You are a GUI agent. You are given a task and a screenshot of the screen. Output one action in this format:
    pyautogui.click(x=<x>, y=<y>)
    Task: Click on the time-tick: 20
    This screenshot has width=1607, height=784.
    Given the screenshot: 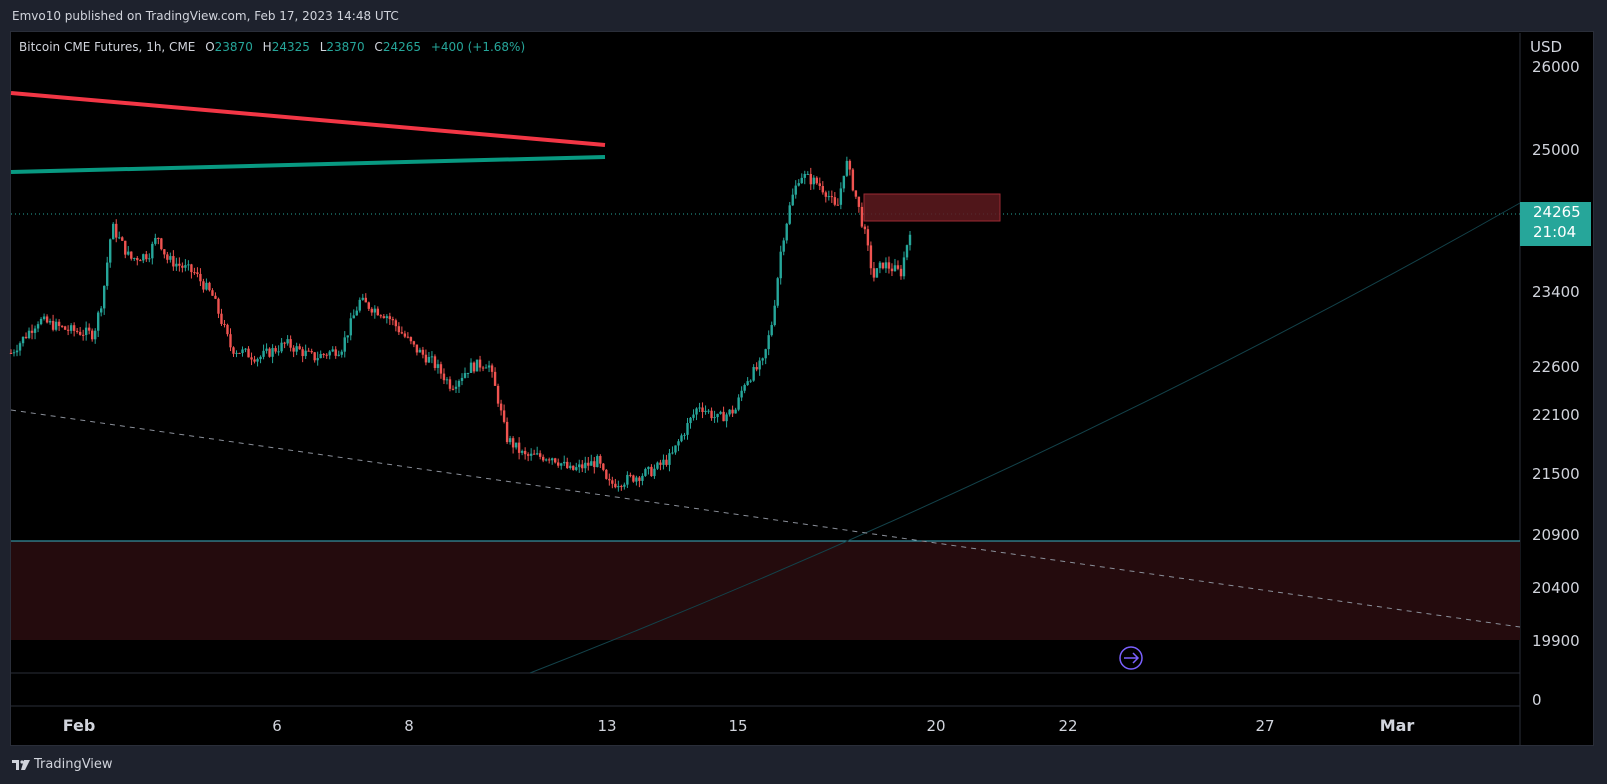 What is the action you would take?
    pyautogui.click(x=935, y=726)
    